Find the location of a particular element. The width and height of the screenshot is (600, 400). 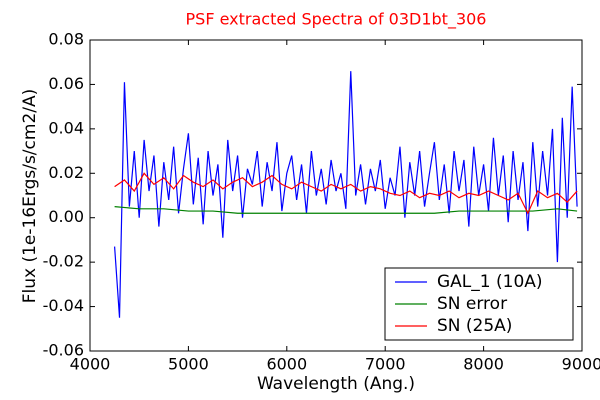

y-tick-label: 0.04 is located at coordinates (66, 127).